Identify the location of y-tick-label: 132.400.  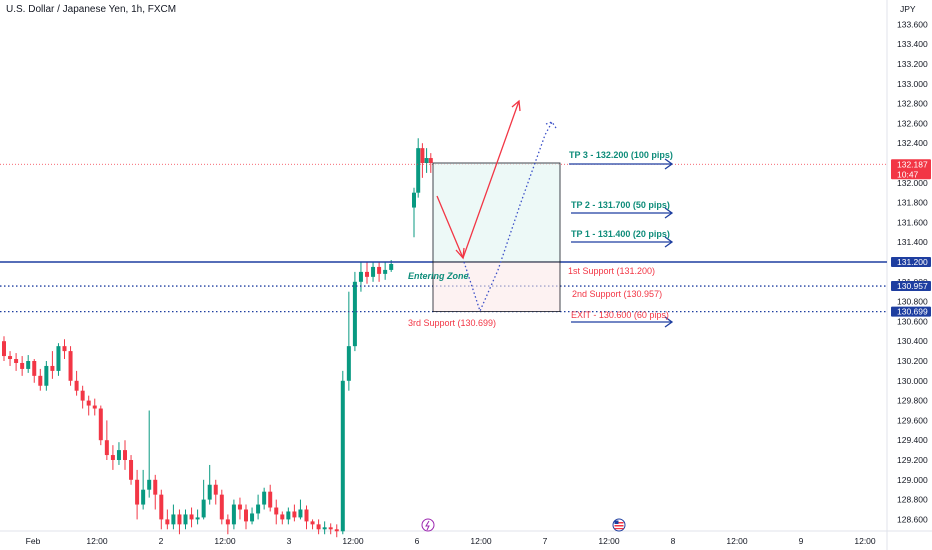
(912, 143).